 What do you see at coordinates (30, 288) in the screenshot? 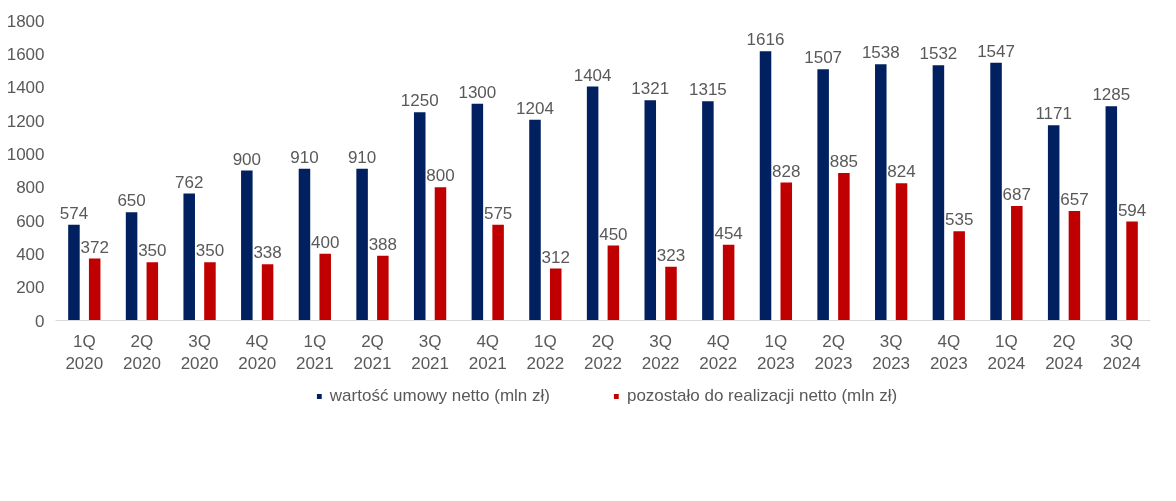
I see `y-tick-label: 200` at bounding box center [30, 288].